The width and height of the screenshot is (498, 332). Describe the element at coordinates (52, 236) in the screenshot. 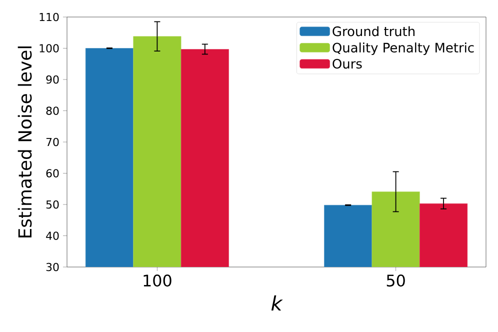

I see `y-tick-label: 40` at that location.